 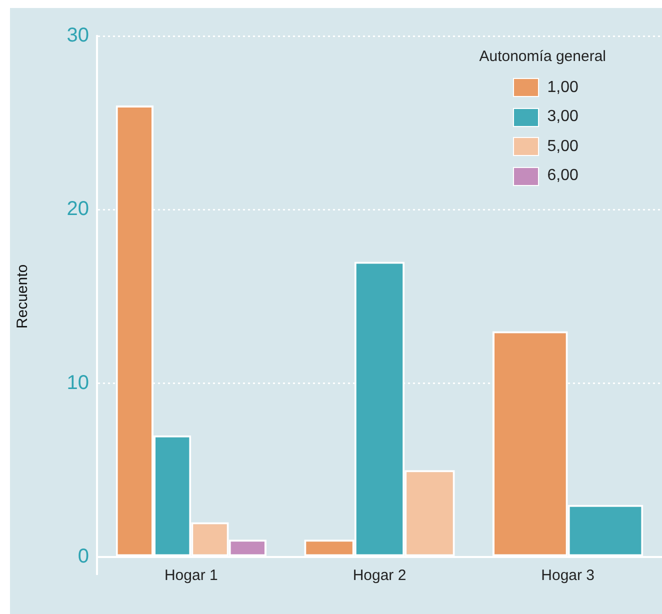 I want to click on x-tick-label: Hogar 2, so click(x=379, y=575).